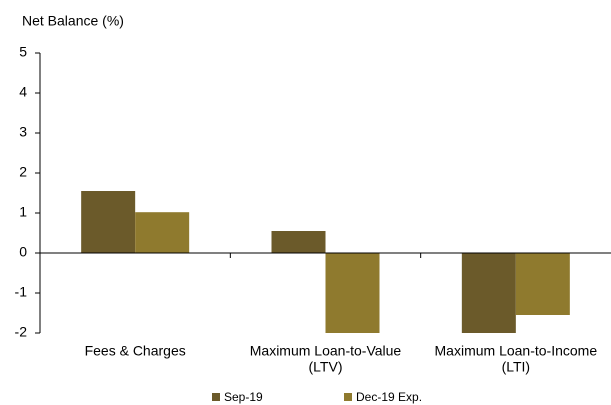 Image resolution: width=611 pixels, height=405 pixels. What do you see at coordinates (23, 132) in the screenshot?
I see `y-tick-label: 3` at bounding box center [23, 132].